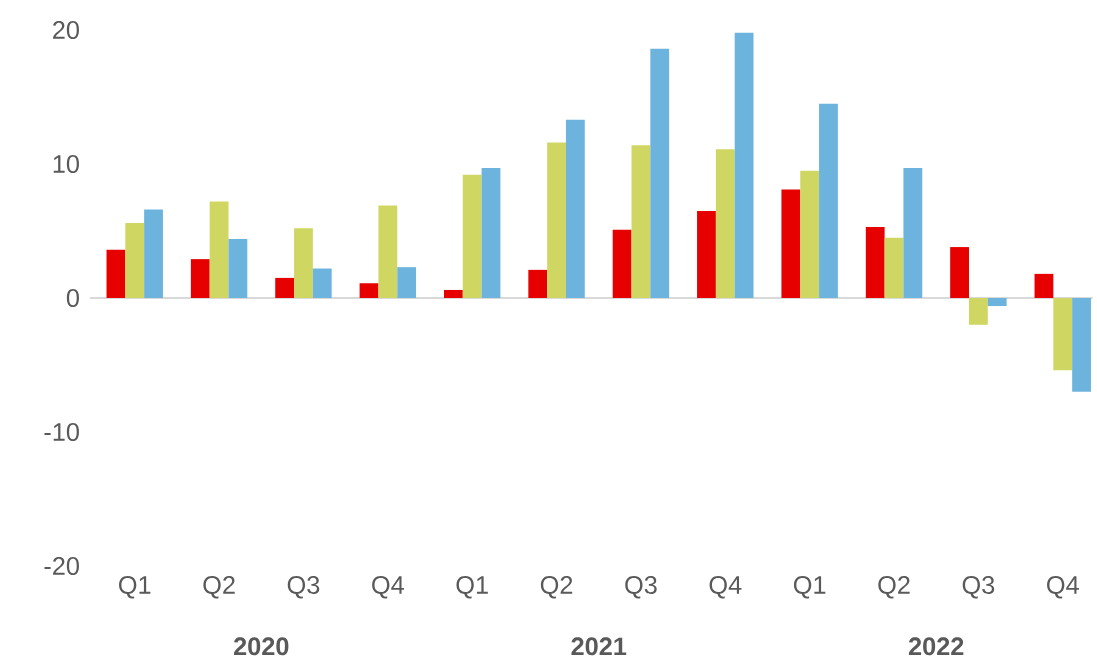  What do you see at coordinates (66, 30) in the screenshot?
I see `y-tick-label: 20` at bounding box center [66, 30].